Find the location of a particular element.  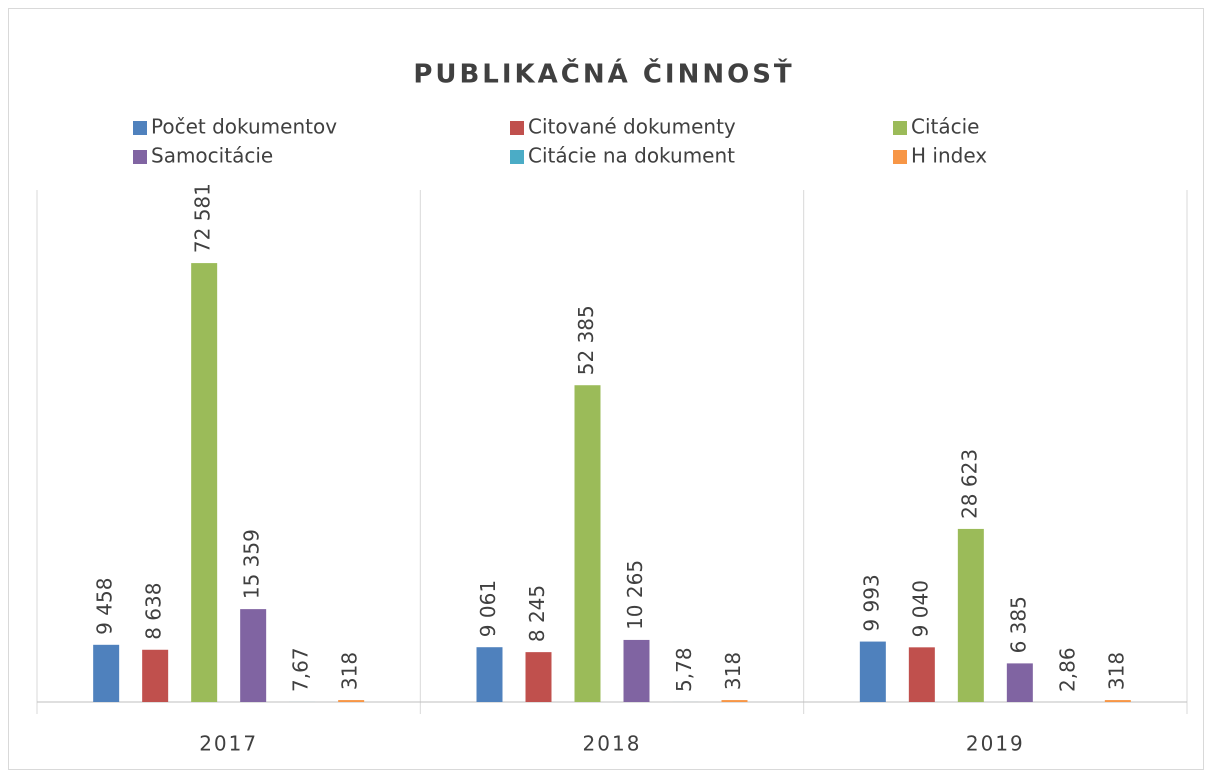

x-tick-label: 2019 is located at coordinates (995, 744).